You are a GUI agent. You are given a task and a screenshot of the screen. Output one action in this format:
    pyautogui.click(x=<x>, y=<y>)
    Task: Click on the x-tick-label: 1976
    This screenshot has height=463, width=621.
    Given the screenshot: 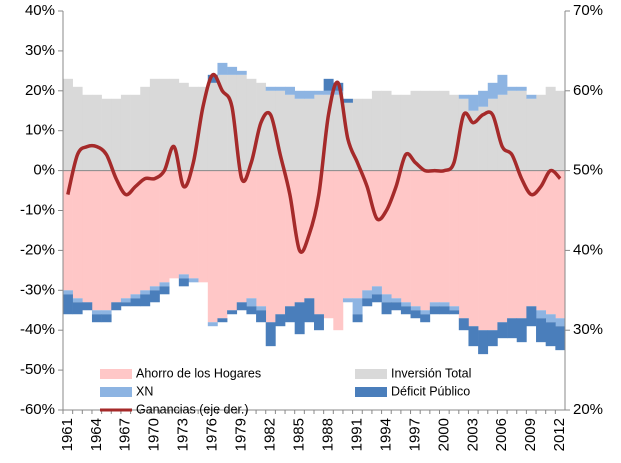 What is the action you would take?
    pyautogui.click(x=212, y=434)
    